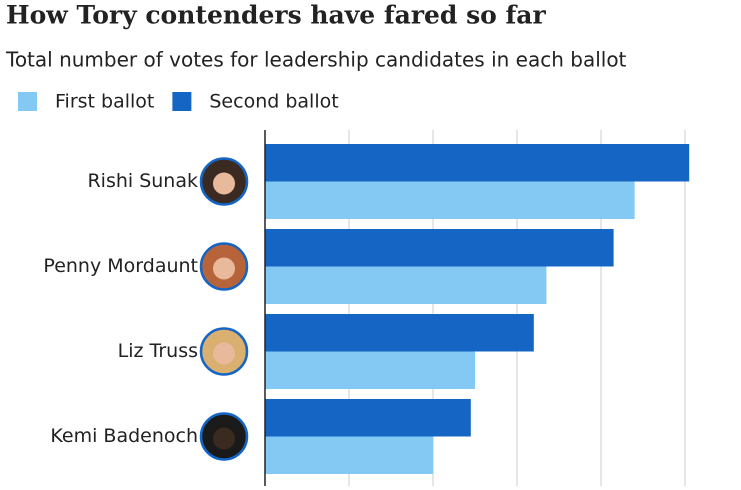 Image resolution: width=741 pixels, height=490 pixels. I want to click on category-label: Liz Truss, so click(158, 351).